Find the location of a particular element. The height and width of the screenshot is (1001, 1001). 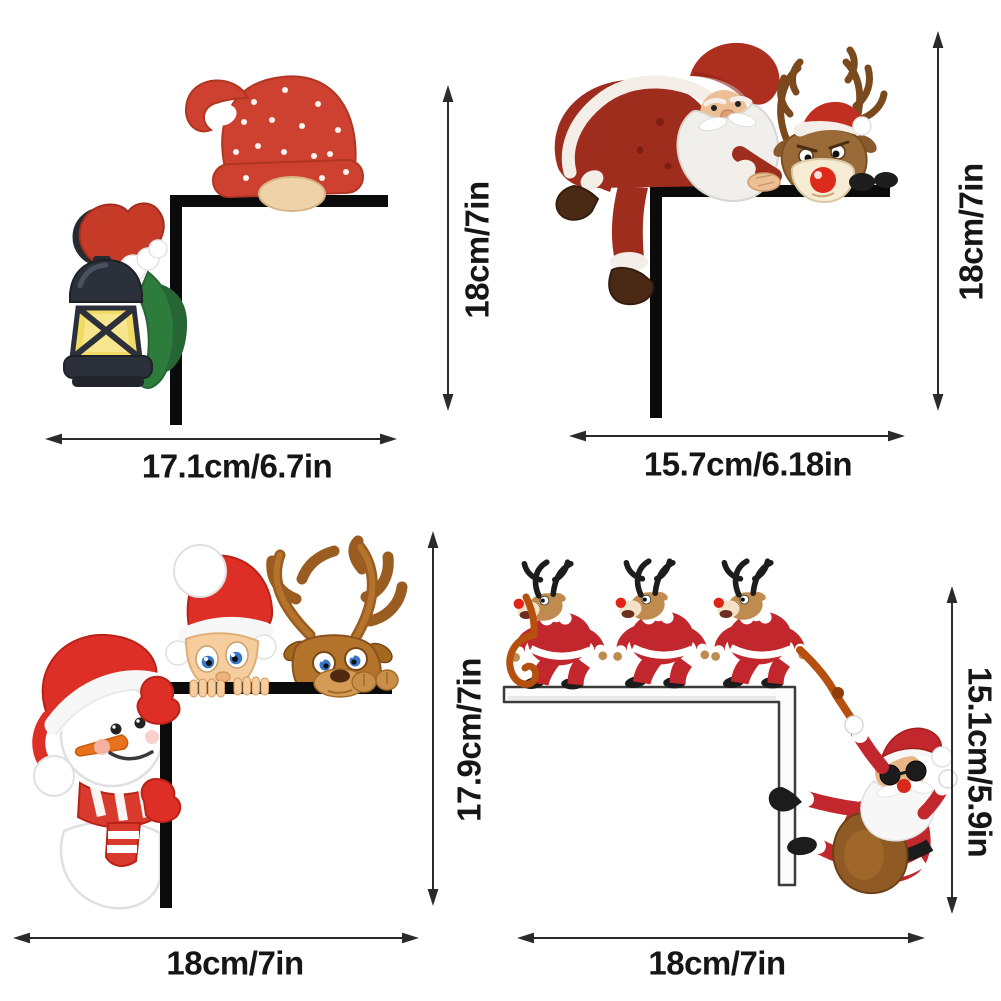

snowman-mitten-lower is located at coordinates (161, 800).